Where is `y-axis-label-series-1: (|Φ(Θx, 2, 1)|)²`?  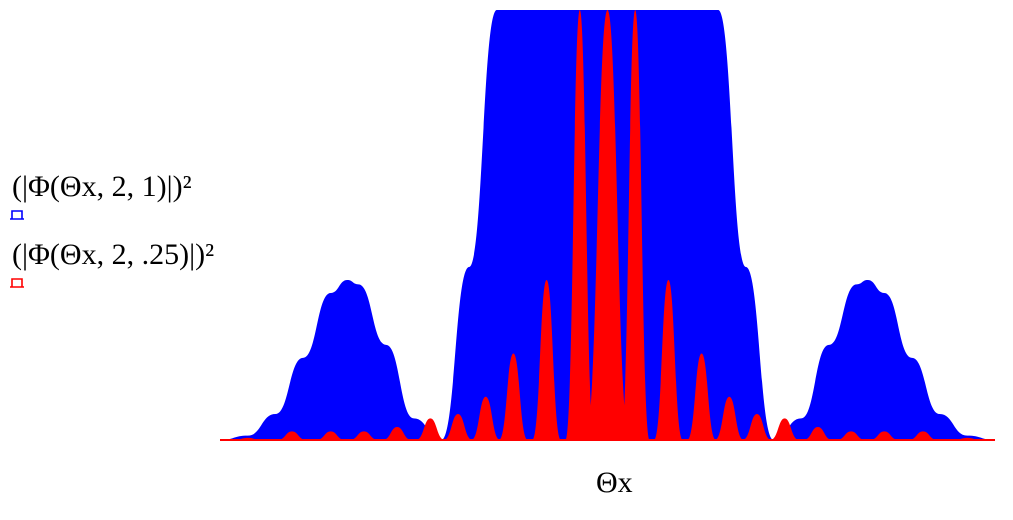 y-axis-label-series-1: (|Φ(Θx, 2, 1)|)² is located at coordinates (102, 186).